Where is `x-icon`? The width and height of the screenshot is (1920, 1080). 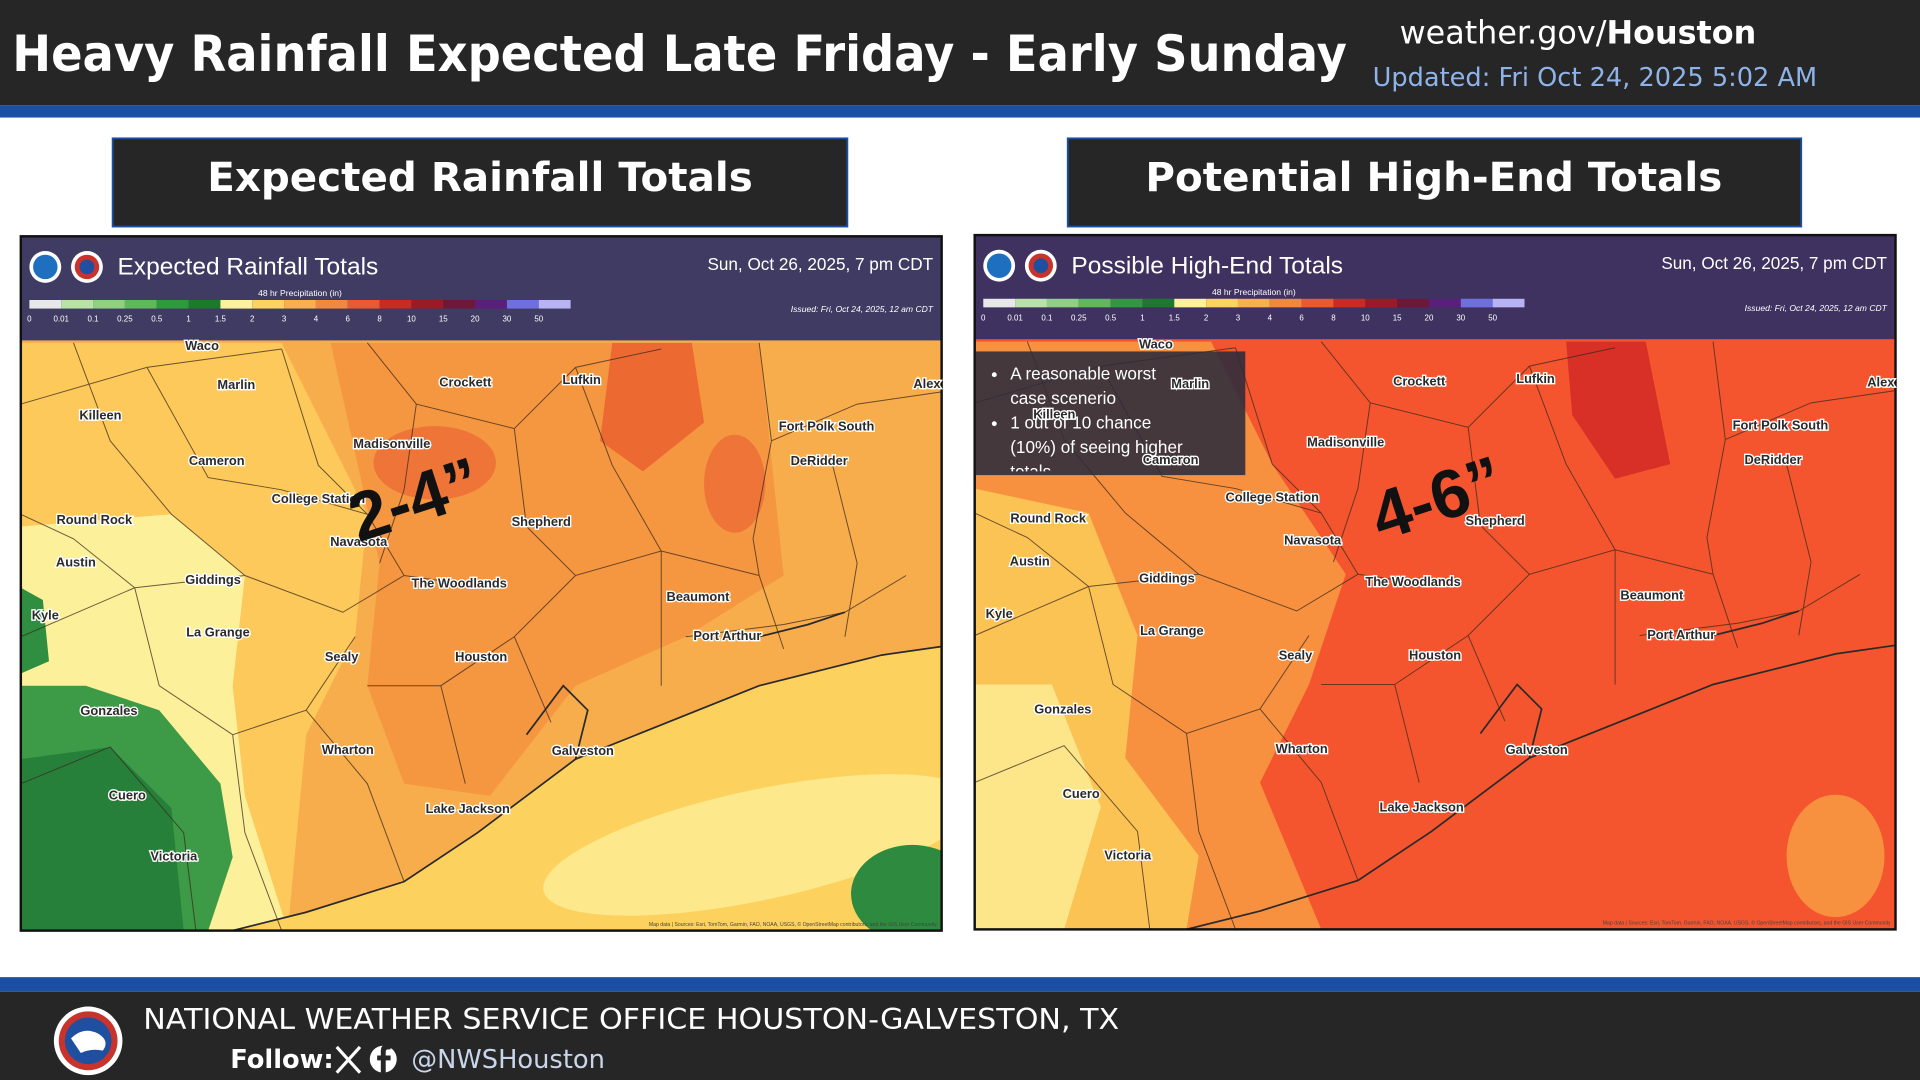 x-icon is located at coordinates (348, 1059).